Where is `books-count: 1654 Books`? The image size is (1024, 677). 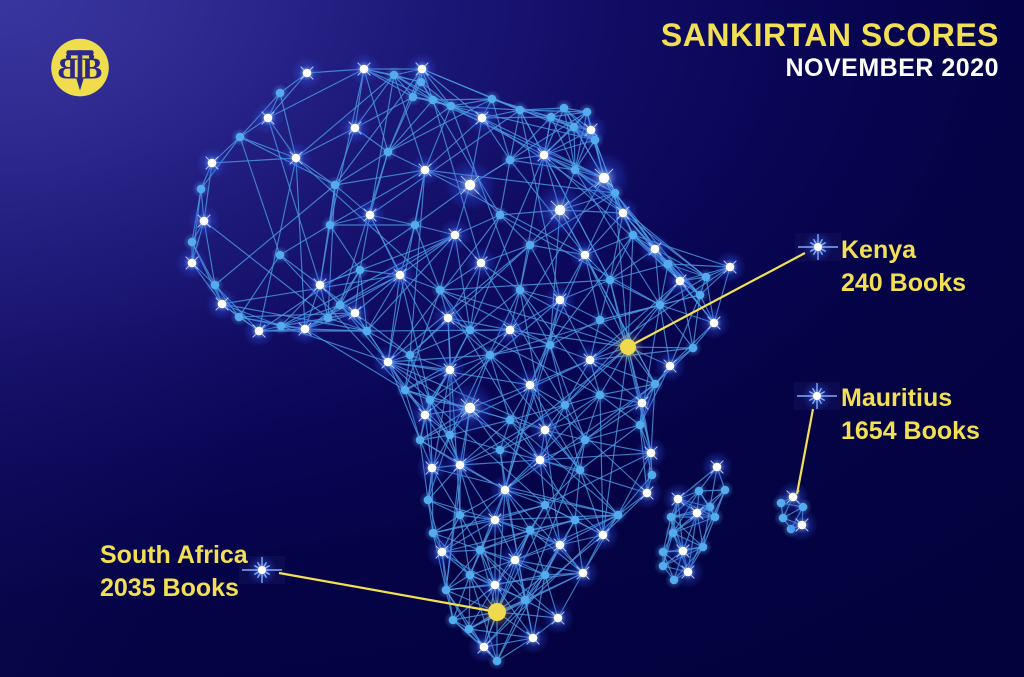 books-count: 1654 Books is located at coordinates (910, 431).